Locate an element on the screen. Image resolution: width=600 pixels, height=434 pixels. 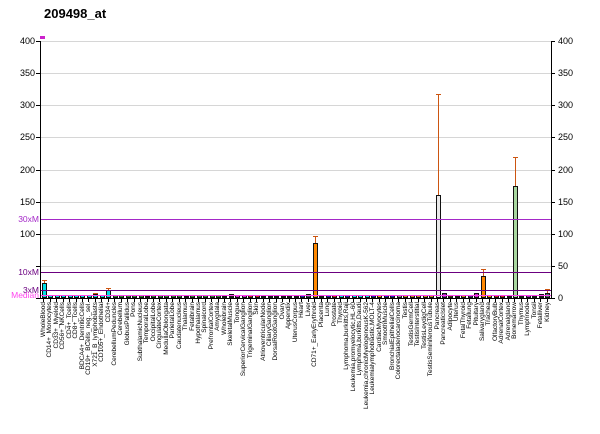
x-tick-CD4+_Tcells is located at coordinates (70, 300).